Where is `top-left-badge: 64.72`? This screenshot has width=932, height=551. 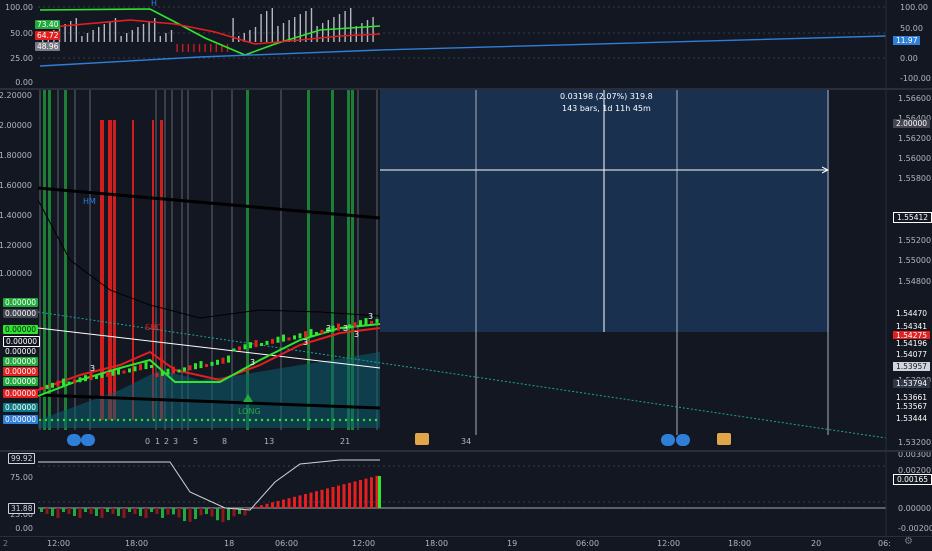 top-left-badge: 64.72 is located at coordinates (48, 35).